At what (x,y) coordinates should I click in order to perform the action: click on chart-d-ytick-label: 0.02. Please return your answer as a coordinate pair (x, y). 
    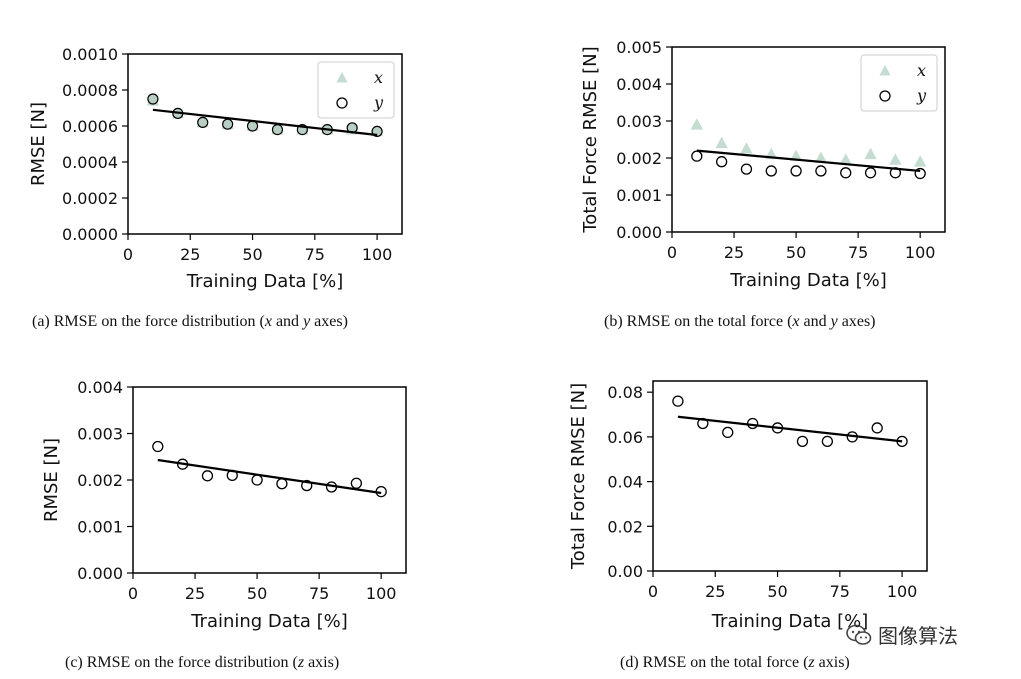
    Looking at the image, I should click on (625, 526).